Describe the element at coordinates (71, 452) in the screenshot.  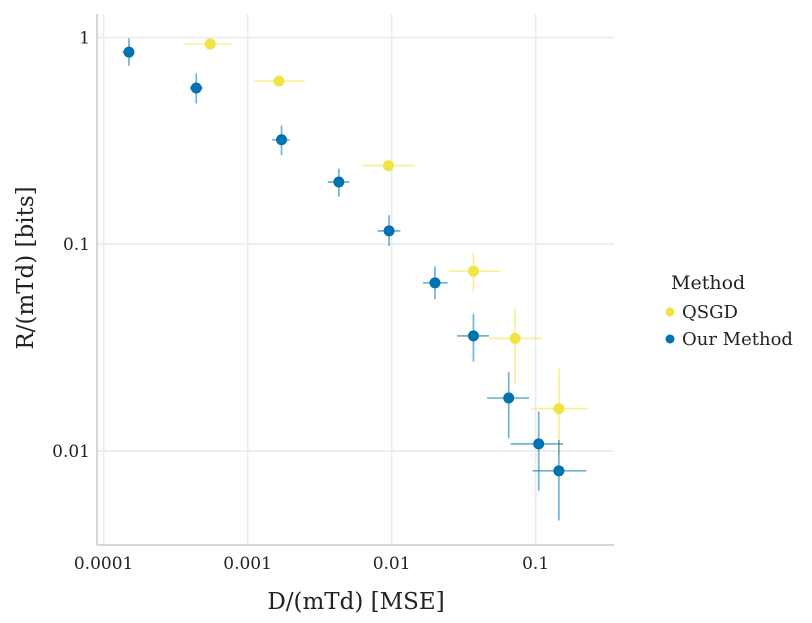
I see `y-tick-label: 0.01` at that location.